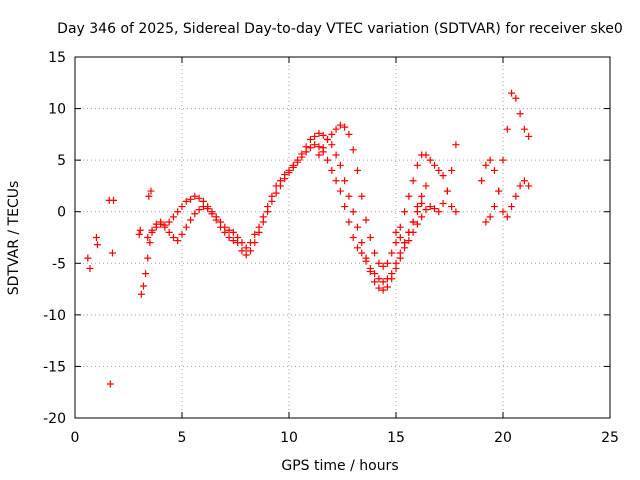 This screenshot has width=640, height=480. I want to click on y-tick-label: -20, so click(54, 419).